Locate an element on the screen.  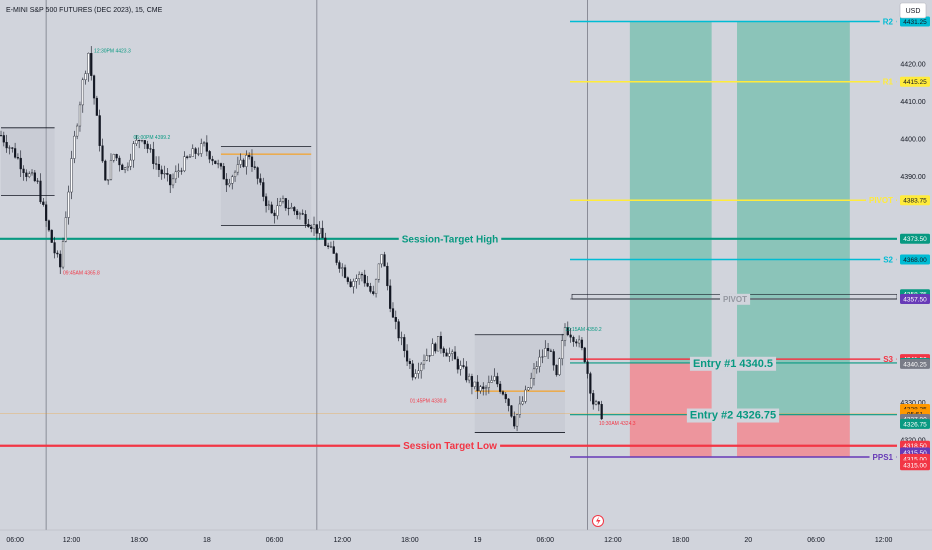
currency-button: USD is located at coordinates (913, 10).